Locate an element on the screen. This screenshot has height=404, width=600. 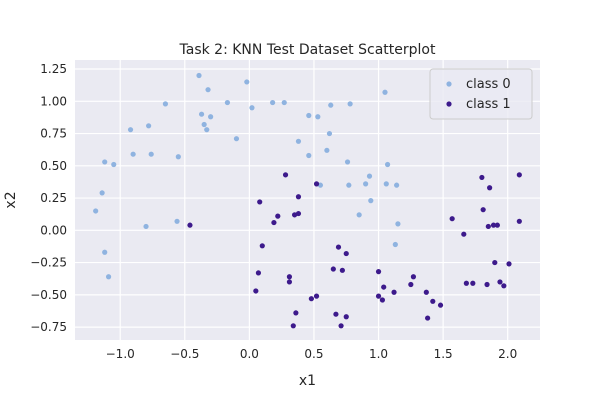
x-tick-label: −1.0 is located at coordinates (120, 354).